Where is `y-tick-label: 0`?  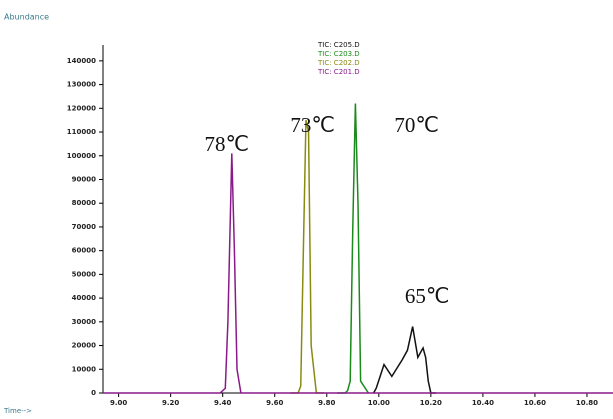
y-tick-label: 0 is located at coordinates (93, 393).